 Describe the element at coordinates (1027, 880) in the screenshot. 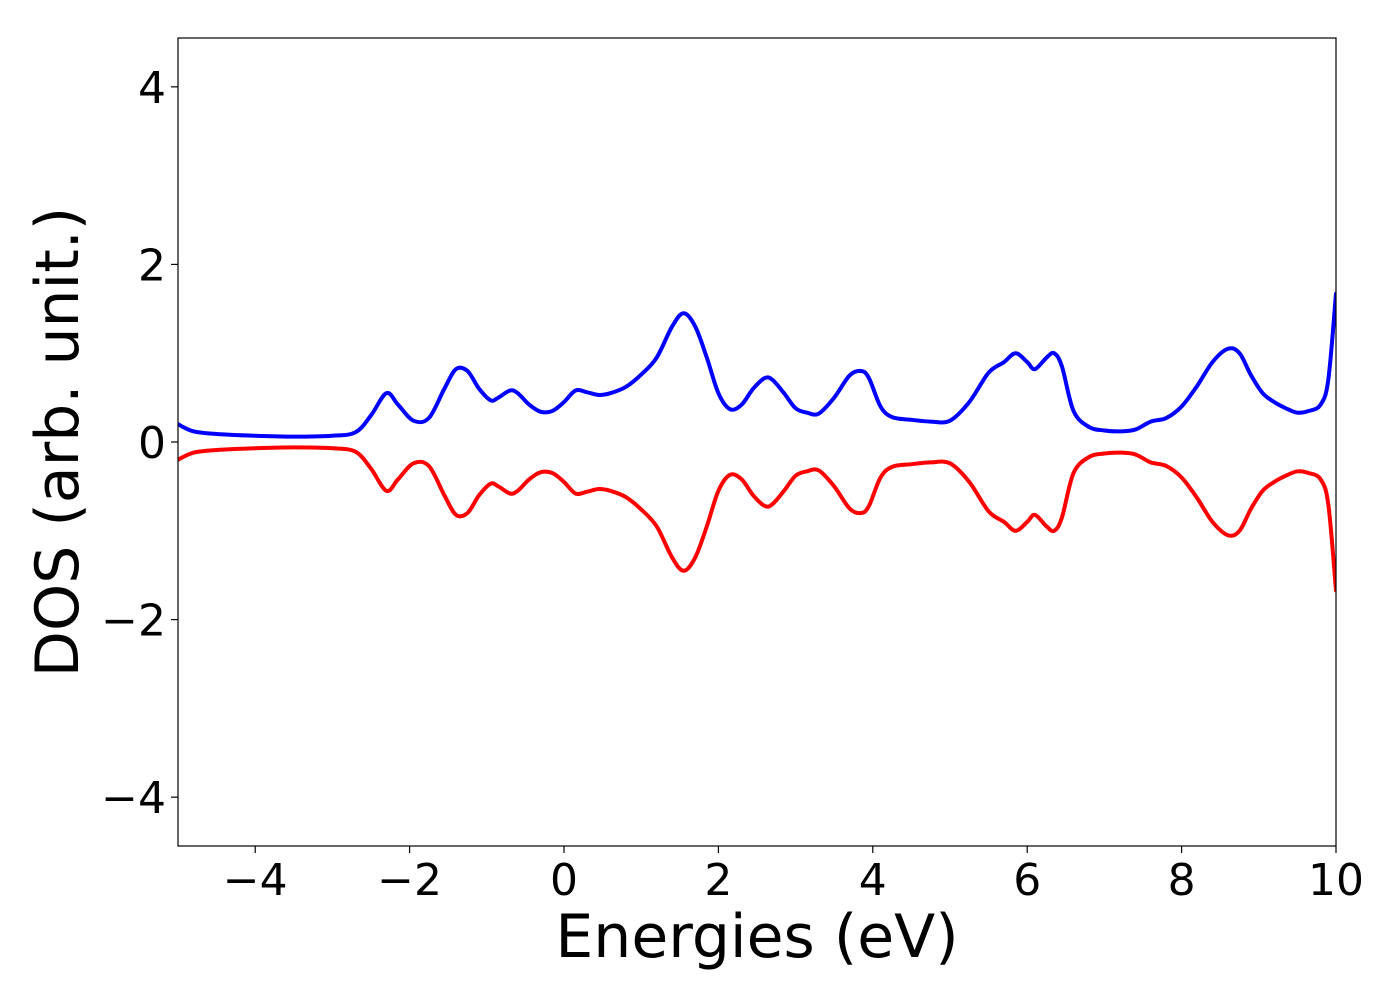

I see `x-tick-label: 6` at that location.